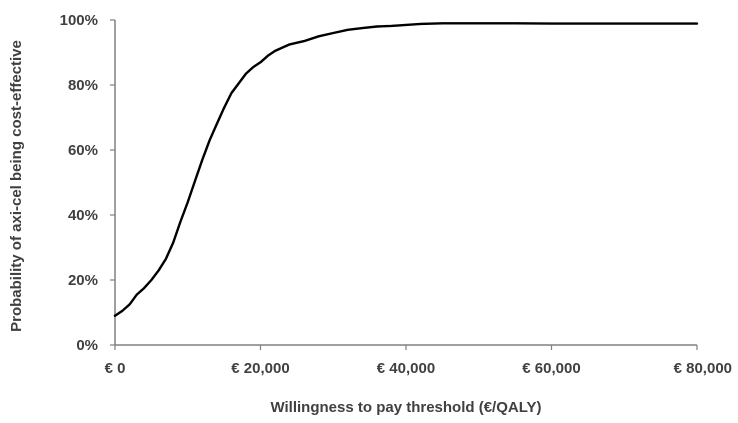  Describe the element at coordinates (406, 368) in the screenshot. I see `x-tick-label: € 40,000` at that location.